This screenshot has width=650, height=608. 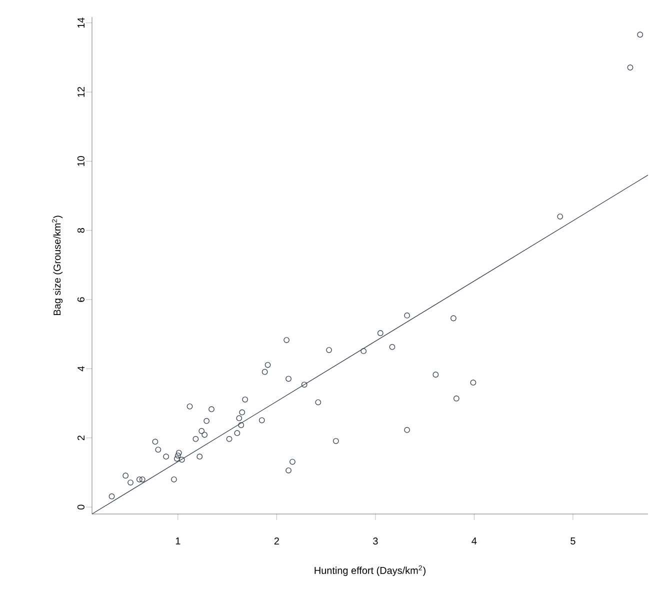 I want to click on x-tick-label: 1, so click(x=178, y=541).